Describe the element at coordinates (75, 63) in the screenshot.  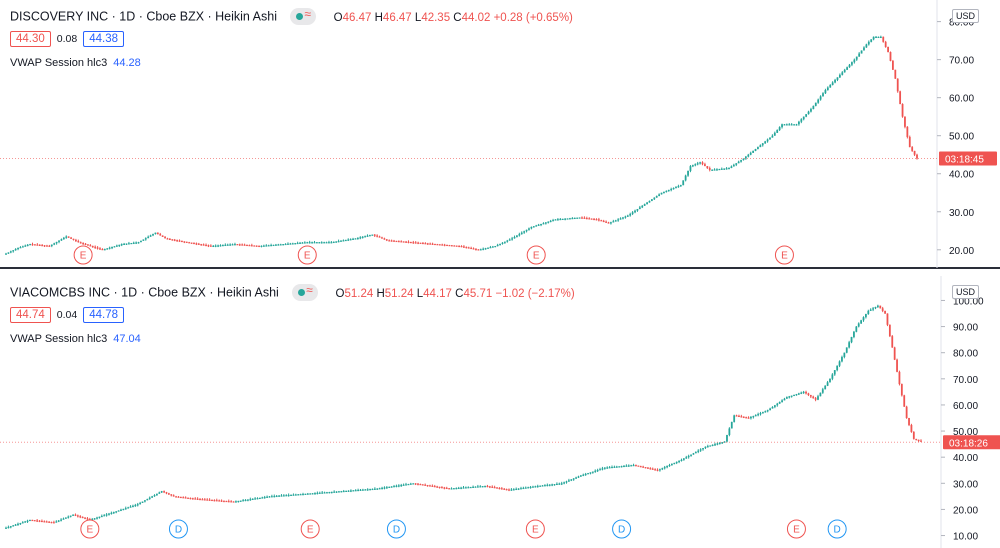
I see `indicator-legend: VWAP Session hlc3 44.28` at that location.